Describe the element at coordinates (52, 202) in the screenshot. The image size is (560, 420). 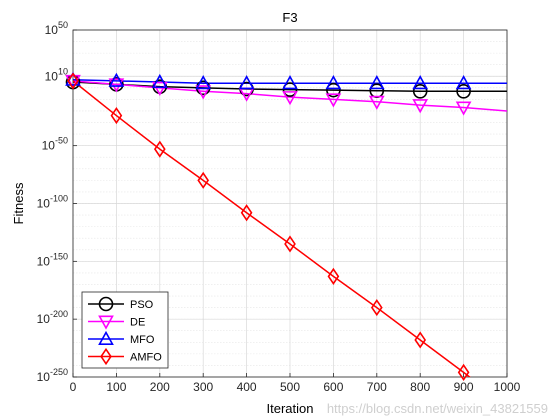
I see `y-tick-label: 10-100` at that location.